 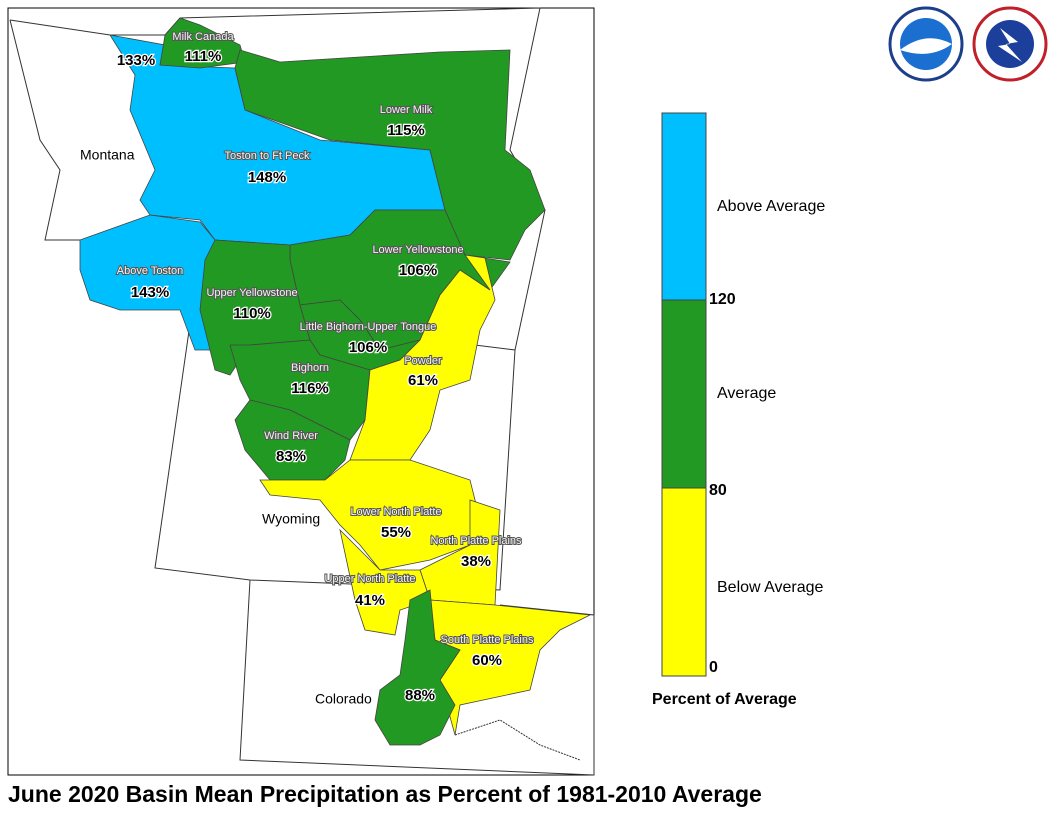 I want to click on state-label: Wyoming, so click(x=291, y=519).